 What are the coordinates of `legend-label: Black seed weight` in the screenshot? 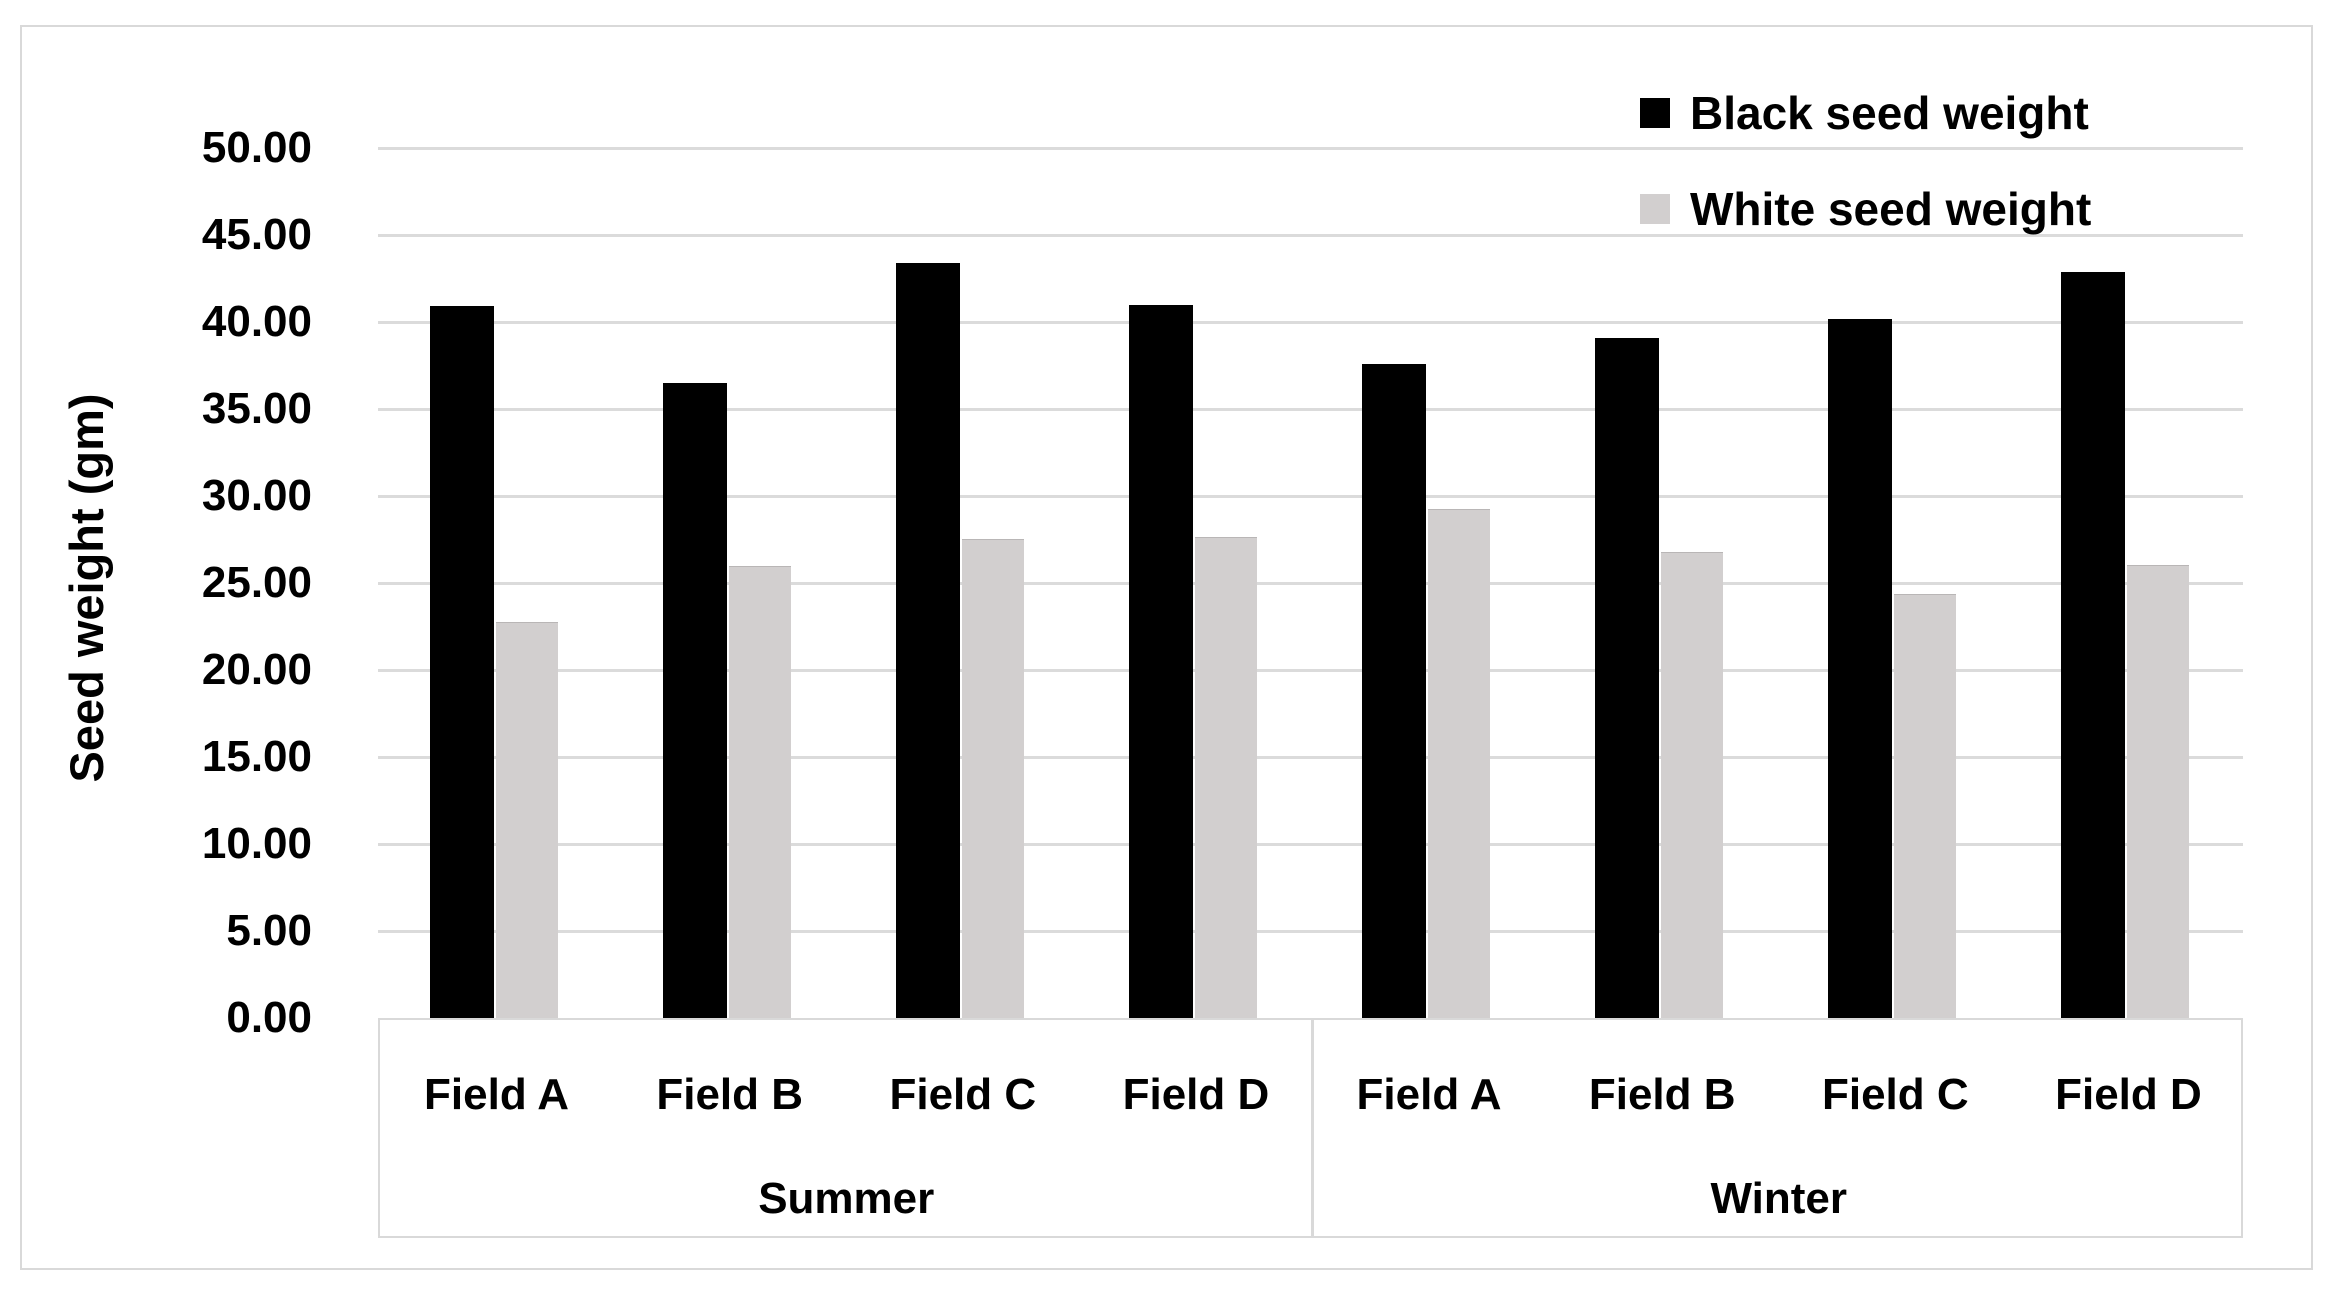 It's located at (1889, 113).